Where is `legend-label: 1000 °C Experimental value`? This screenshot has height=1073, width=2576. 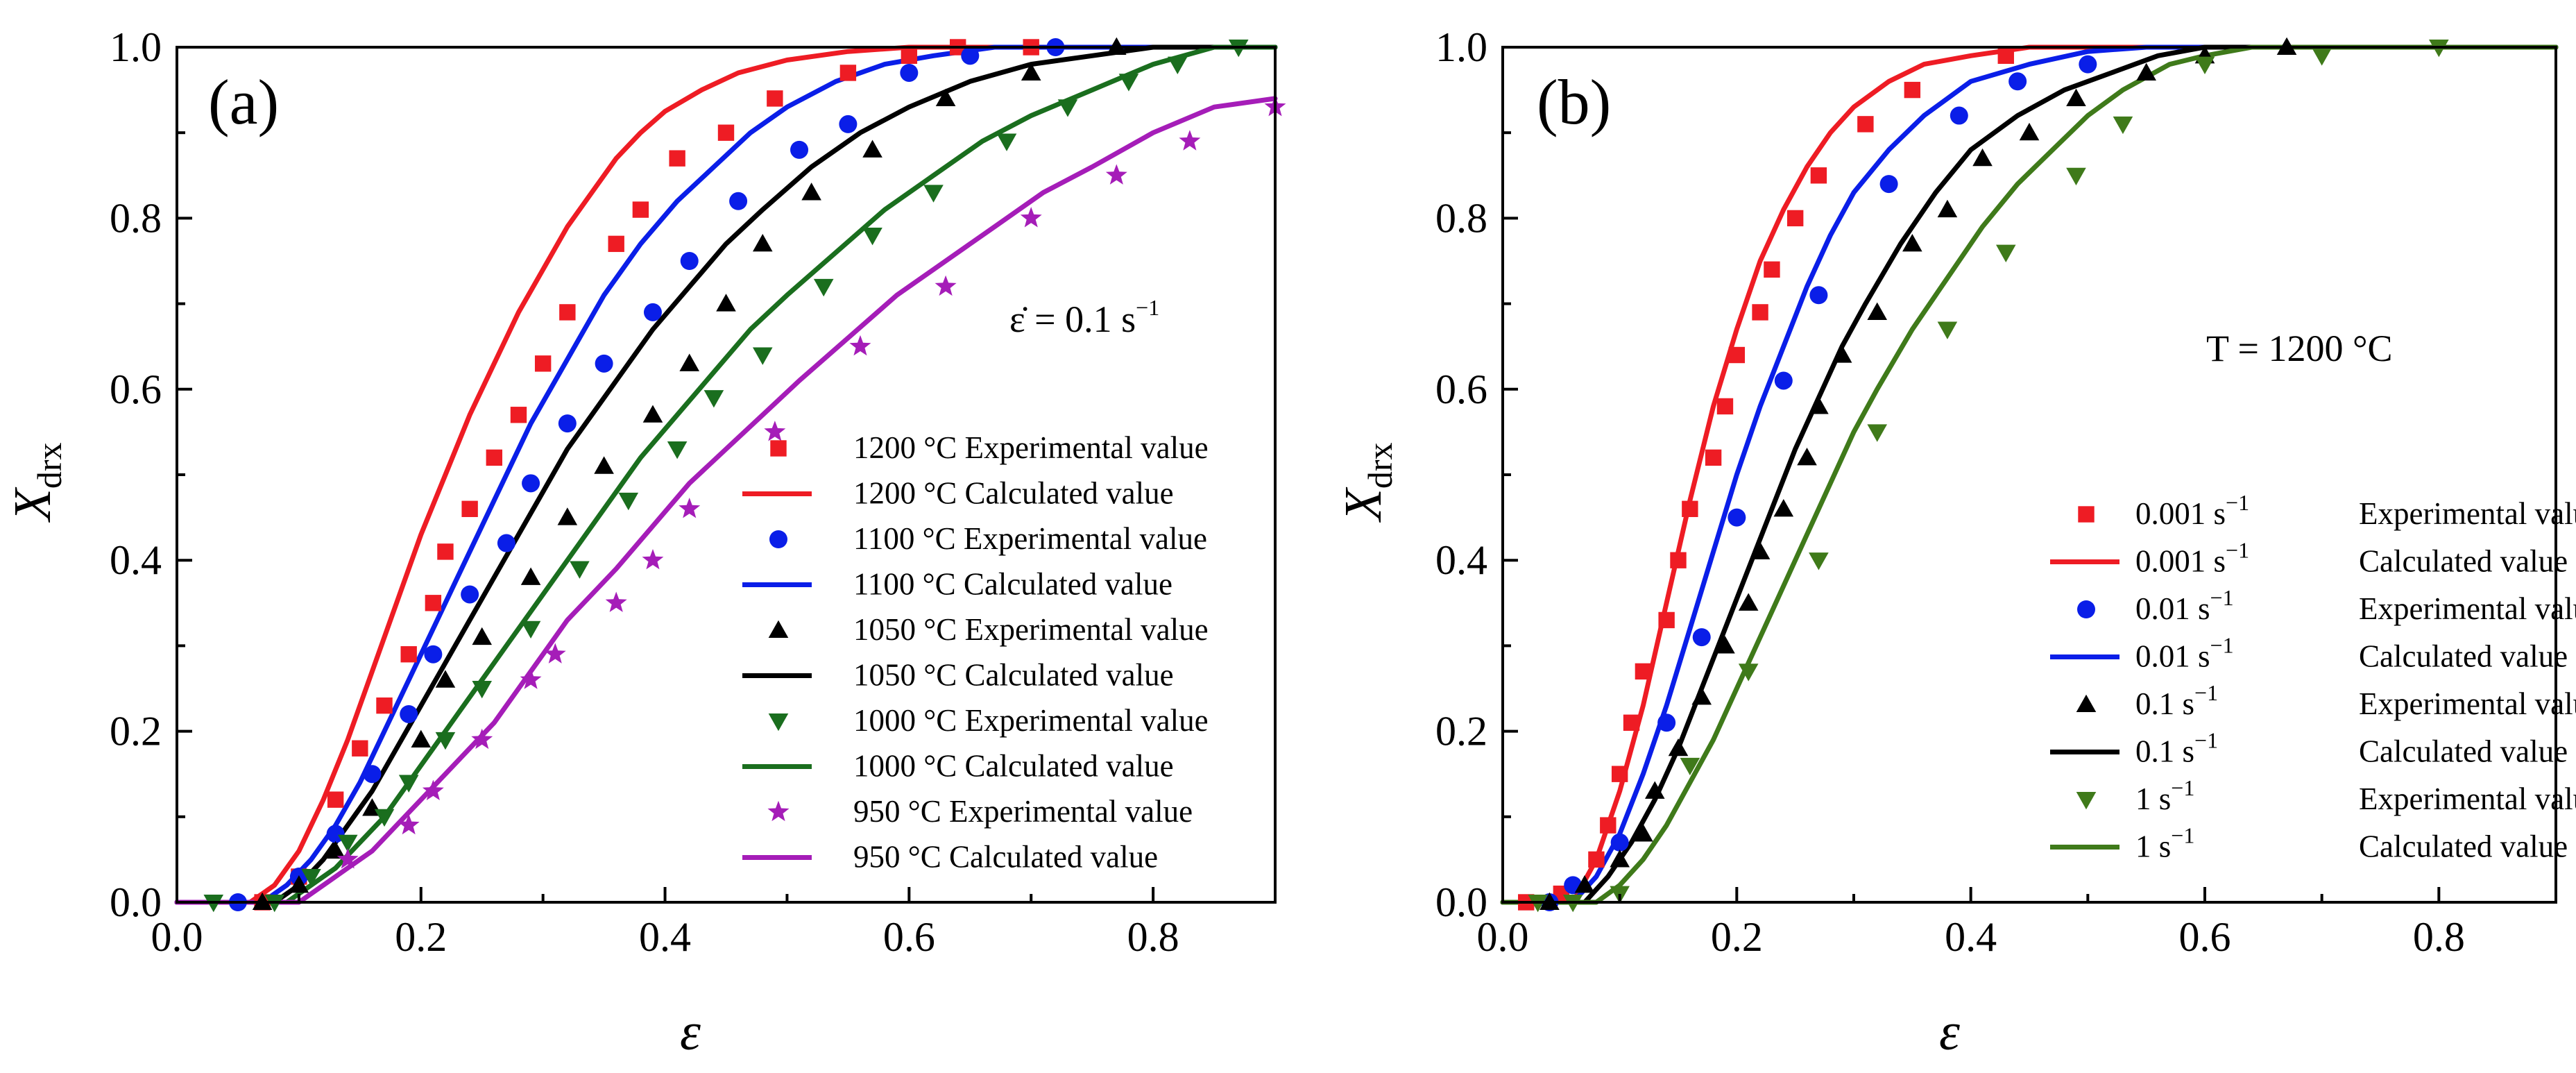
legend-label: 1000 °C Experimental value is located at coordinates (1031, 720).